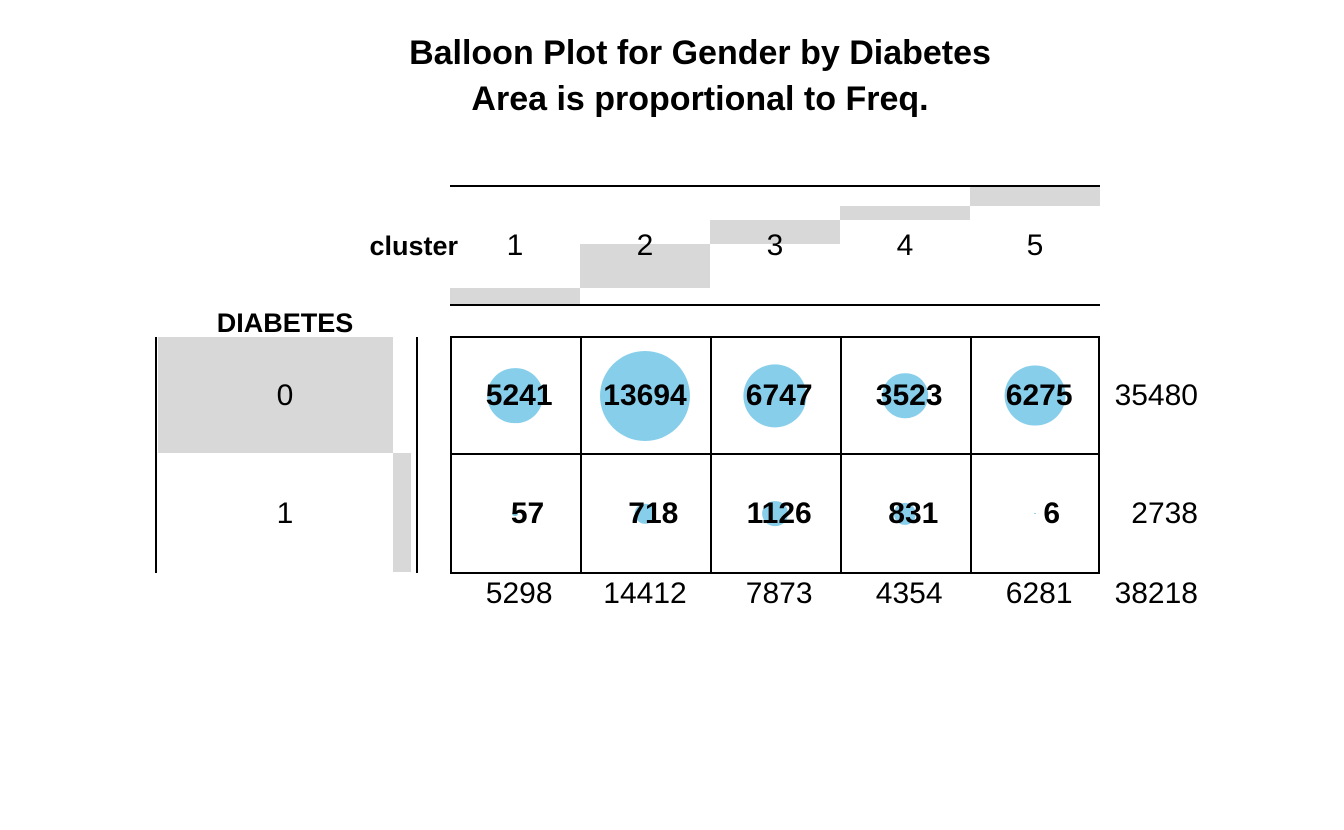 The height and width of the screenshot is (830, 1344). I want to click on row-label-0: 0, so click(285, 395).